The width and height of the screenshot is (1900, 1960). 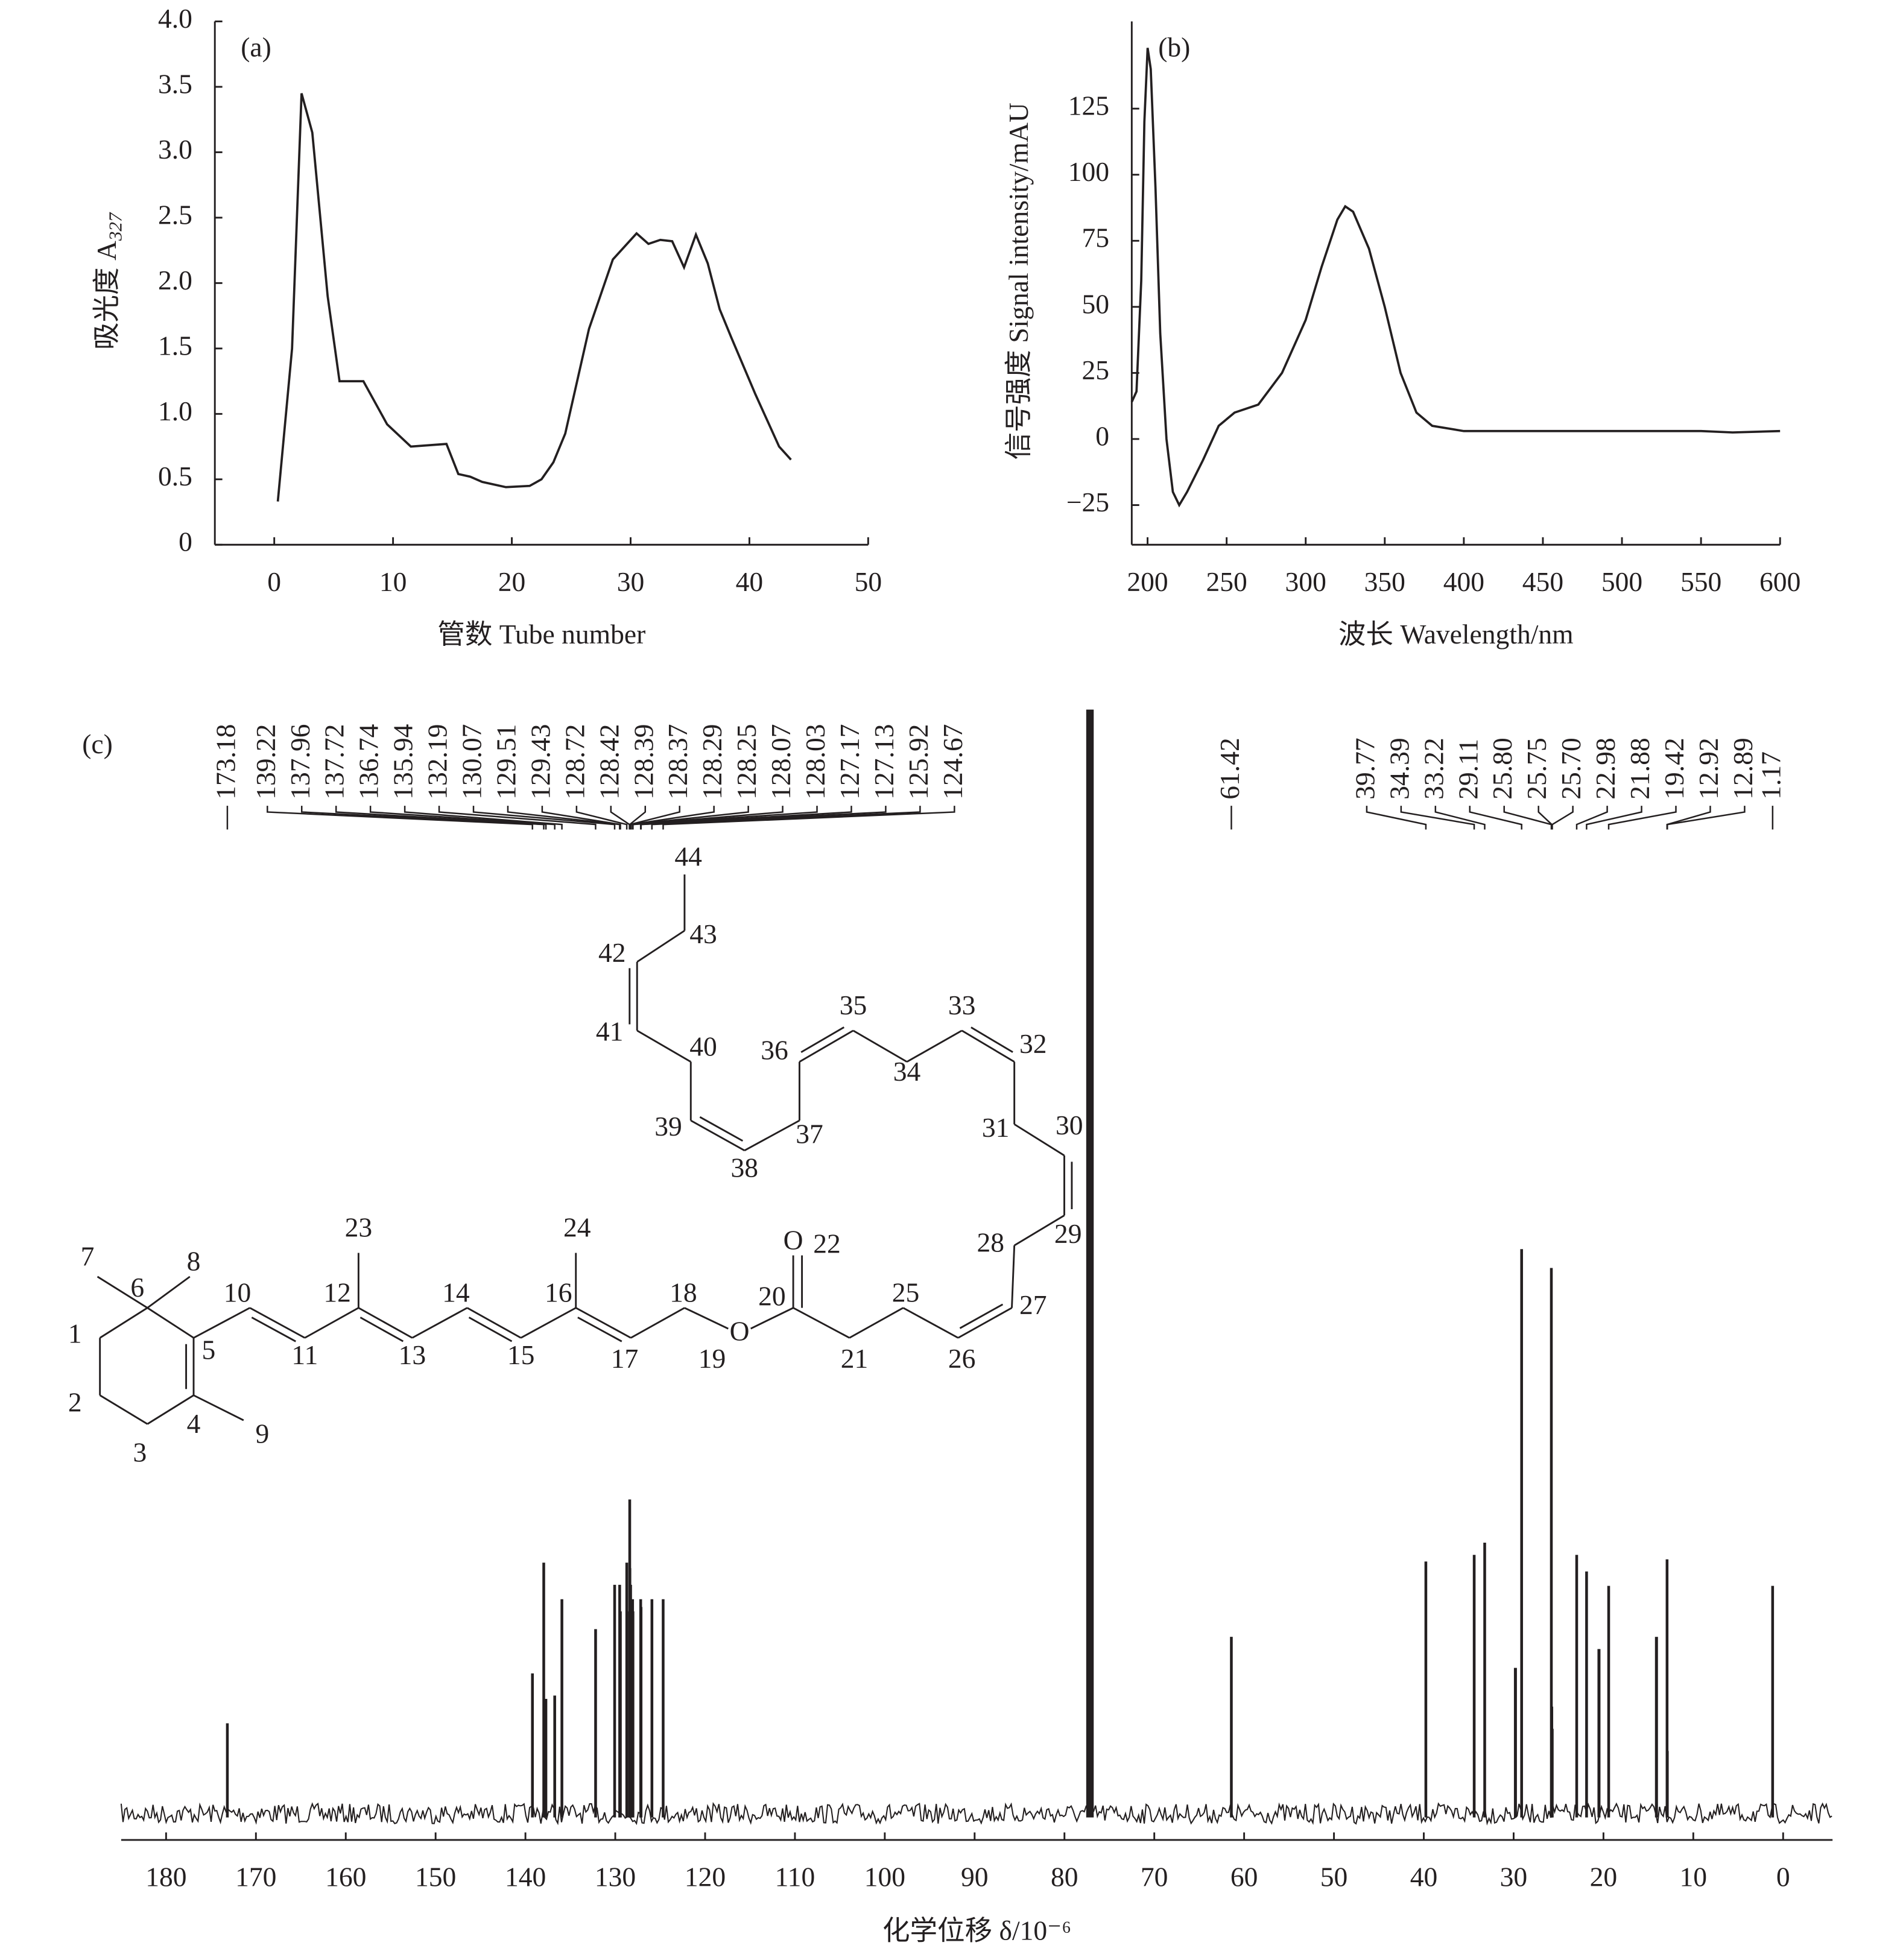 What do you see at coordinates (1463, 581) in the screenshot?
I see `x-tick-label: 400` at bounding box center [1463, 581].